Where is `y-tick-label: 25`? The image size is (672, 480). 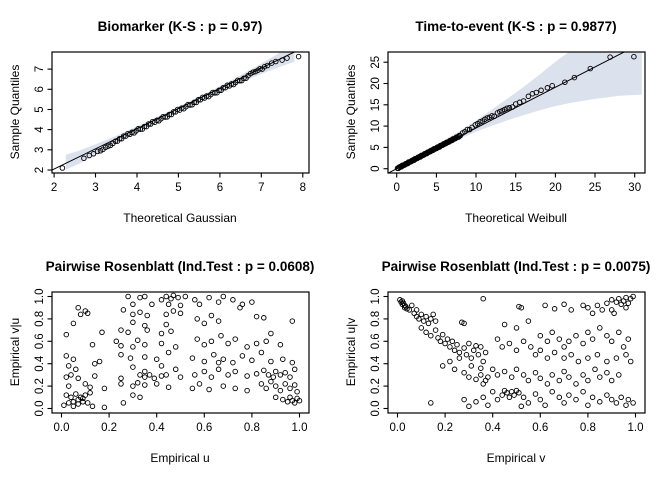 y-tick-label: 25 is located at coordinates (376, 62).